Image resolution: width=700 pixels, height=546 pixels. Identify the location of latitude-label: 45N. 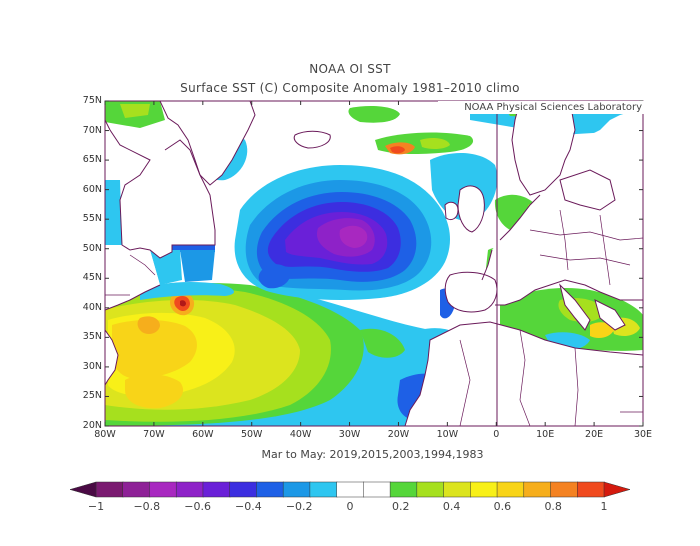
(92, 278).